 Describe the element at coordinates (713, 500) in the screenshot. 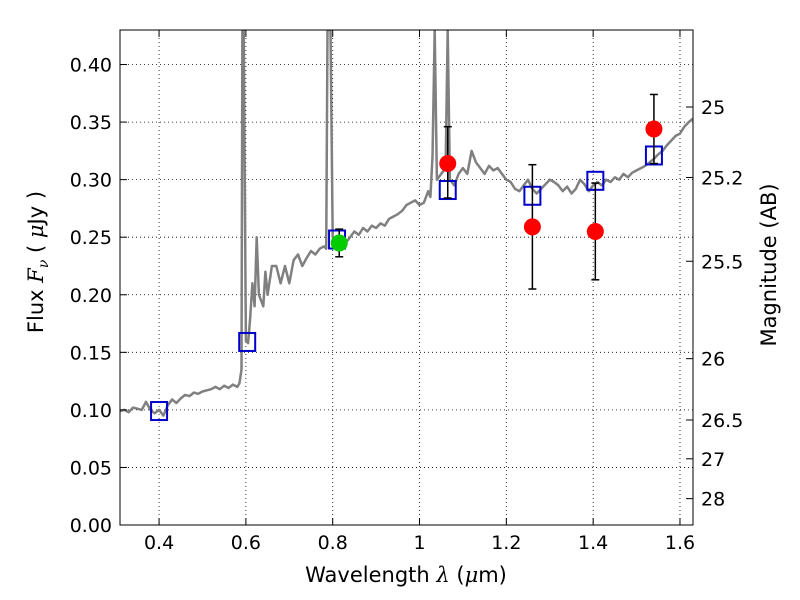

I see `y2-tick-label: 28` at that location.